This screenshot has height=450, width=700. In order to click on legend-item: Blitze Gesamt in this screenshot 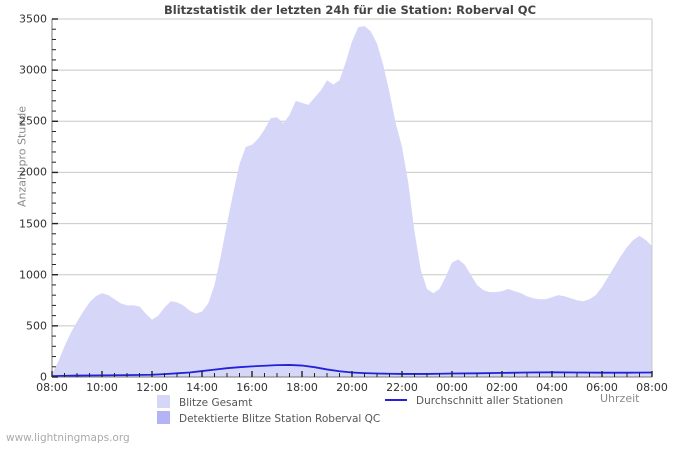, I will do `click(204, 402)`.